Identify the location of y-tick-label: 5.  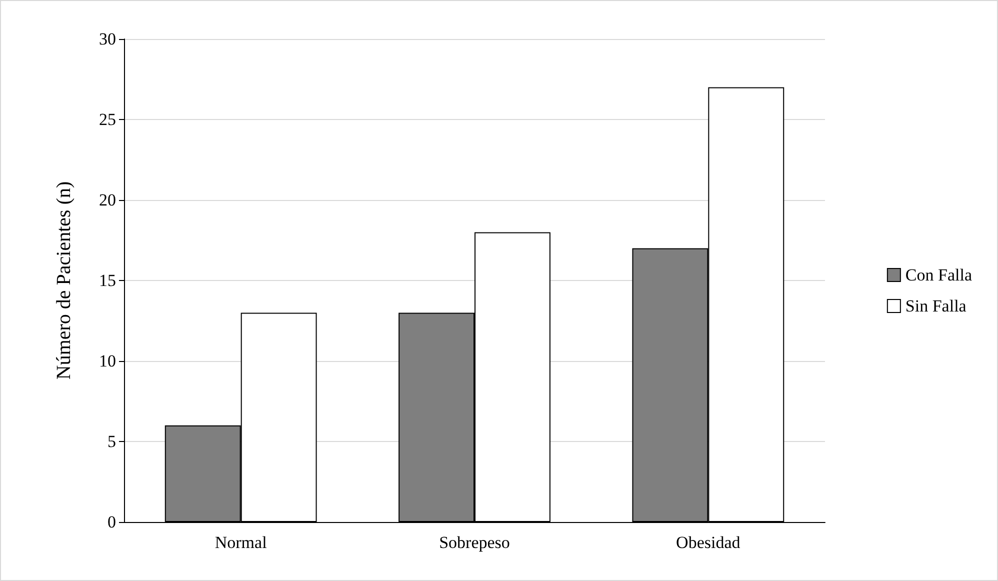
(112, 441).